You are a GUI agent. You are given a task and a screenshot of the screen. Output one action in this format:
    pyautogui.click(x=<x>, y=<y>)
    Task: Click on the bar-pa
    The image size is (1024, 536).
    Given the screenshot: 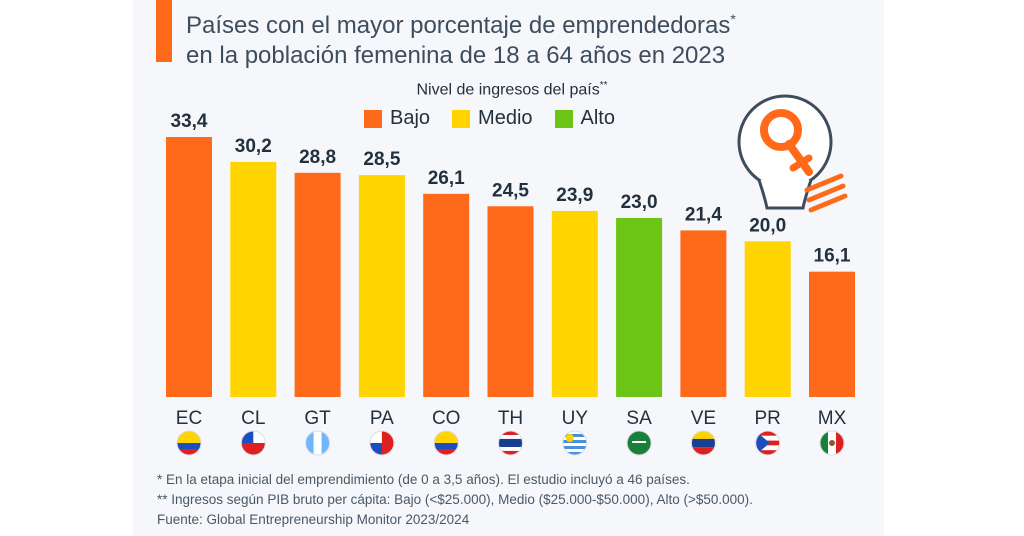 What is the action you would take?
    pyautogui.click(x=381, y=286)
    